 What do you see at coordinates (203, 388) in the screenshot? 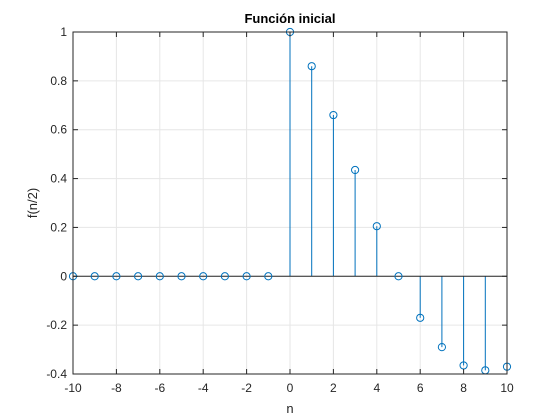
I see `x-tick-label: -4` at bounding box center [203, 388].